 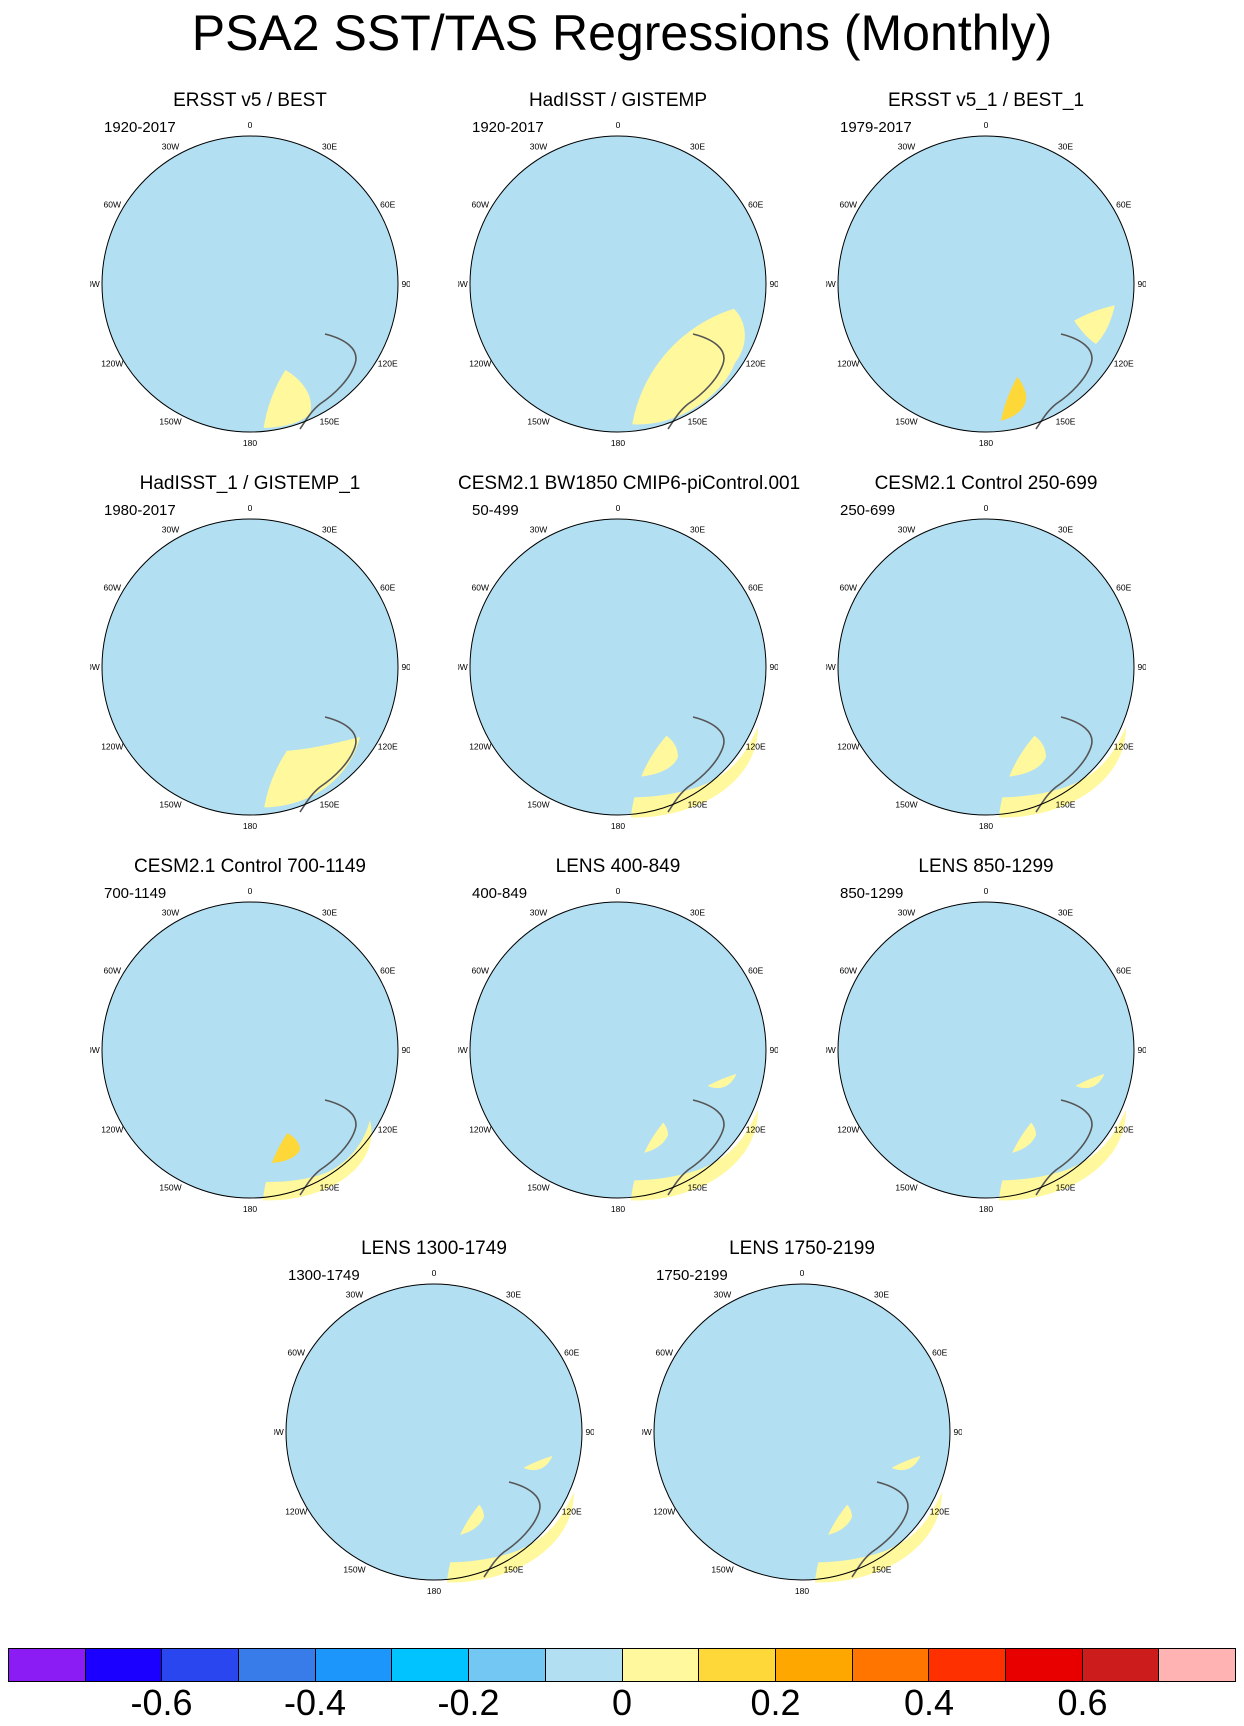 I want to click on panel-period: 1979-2017, so click(x=876, y=127).